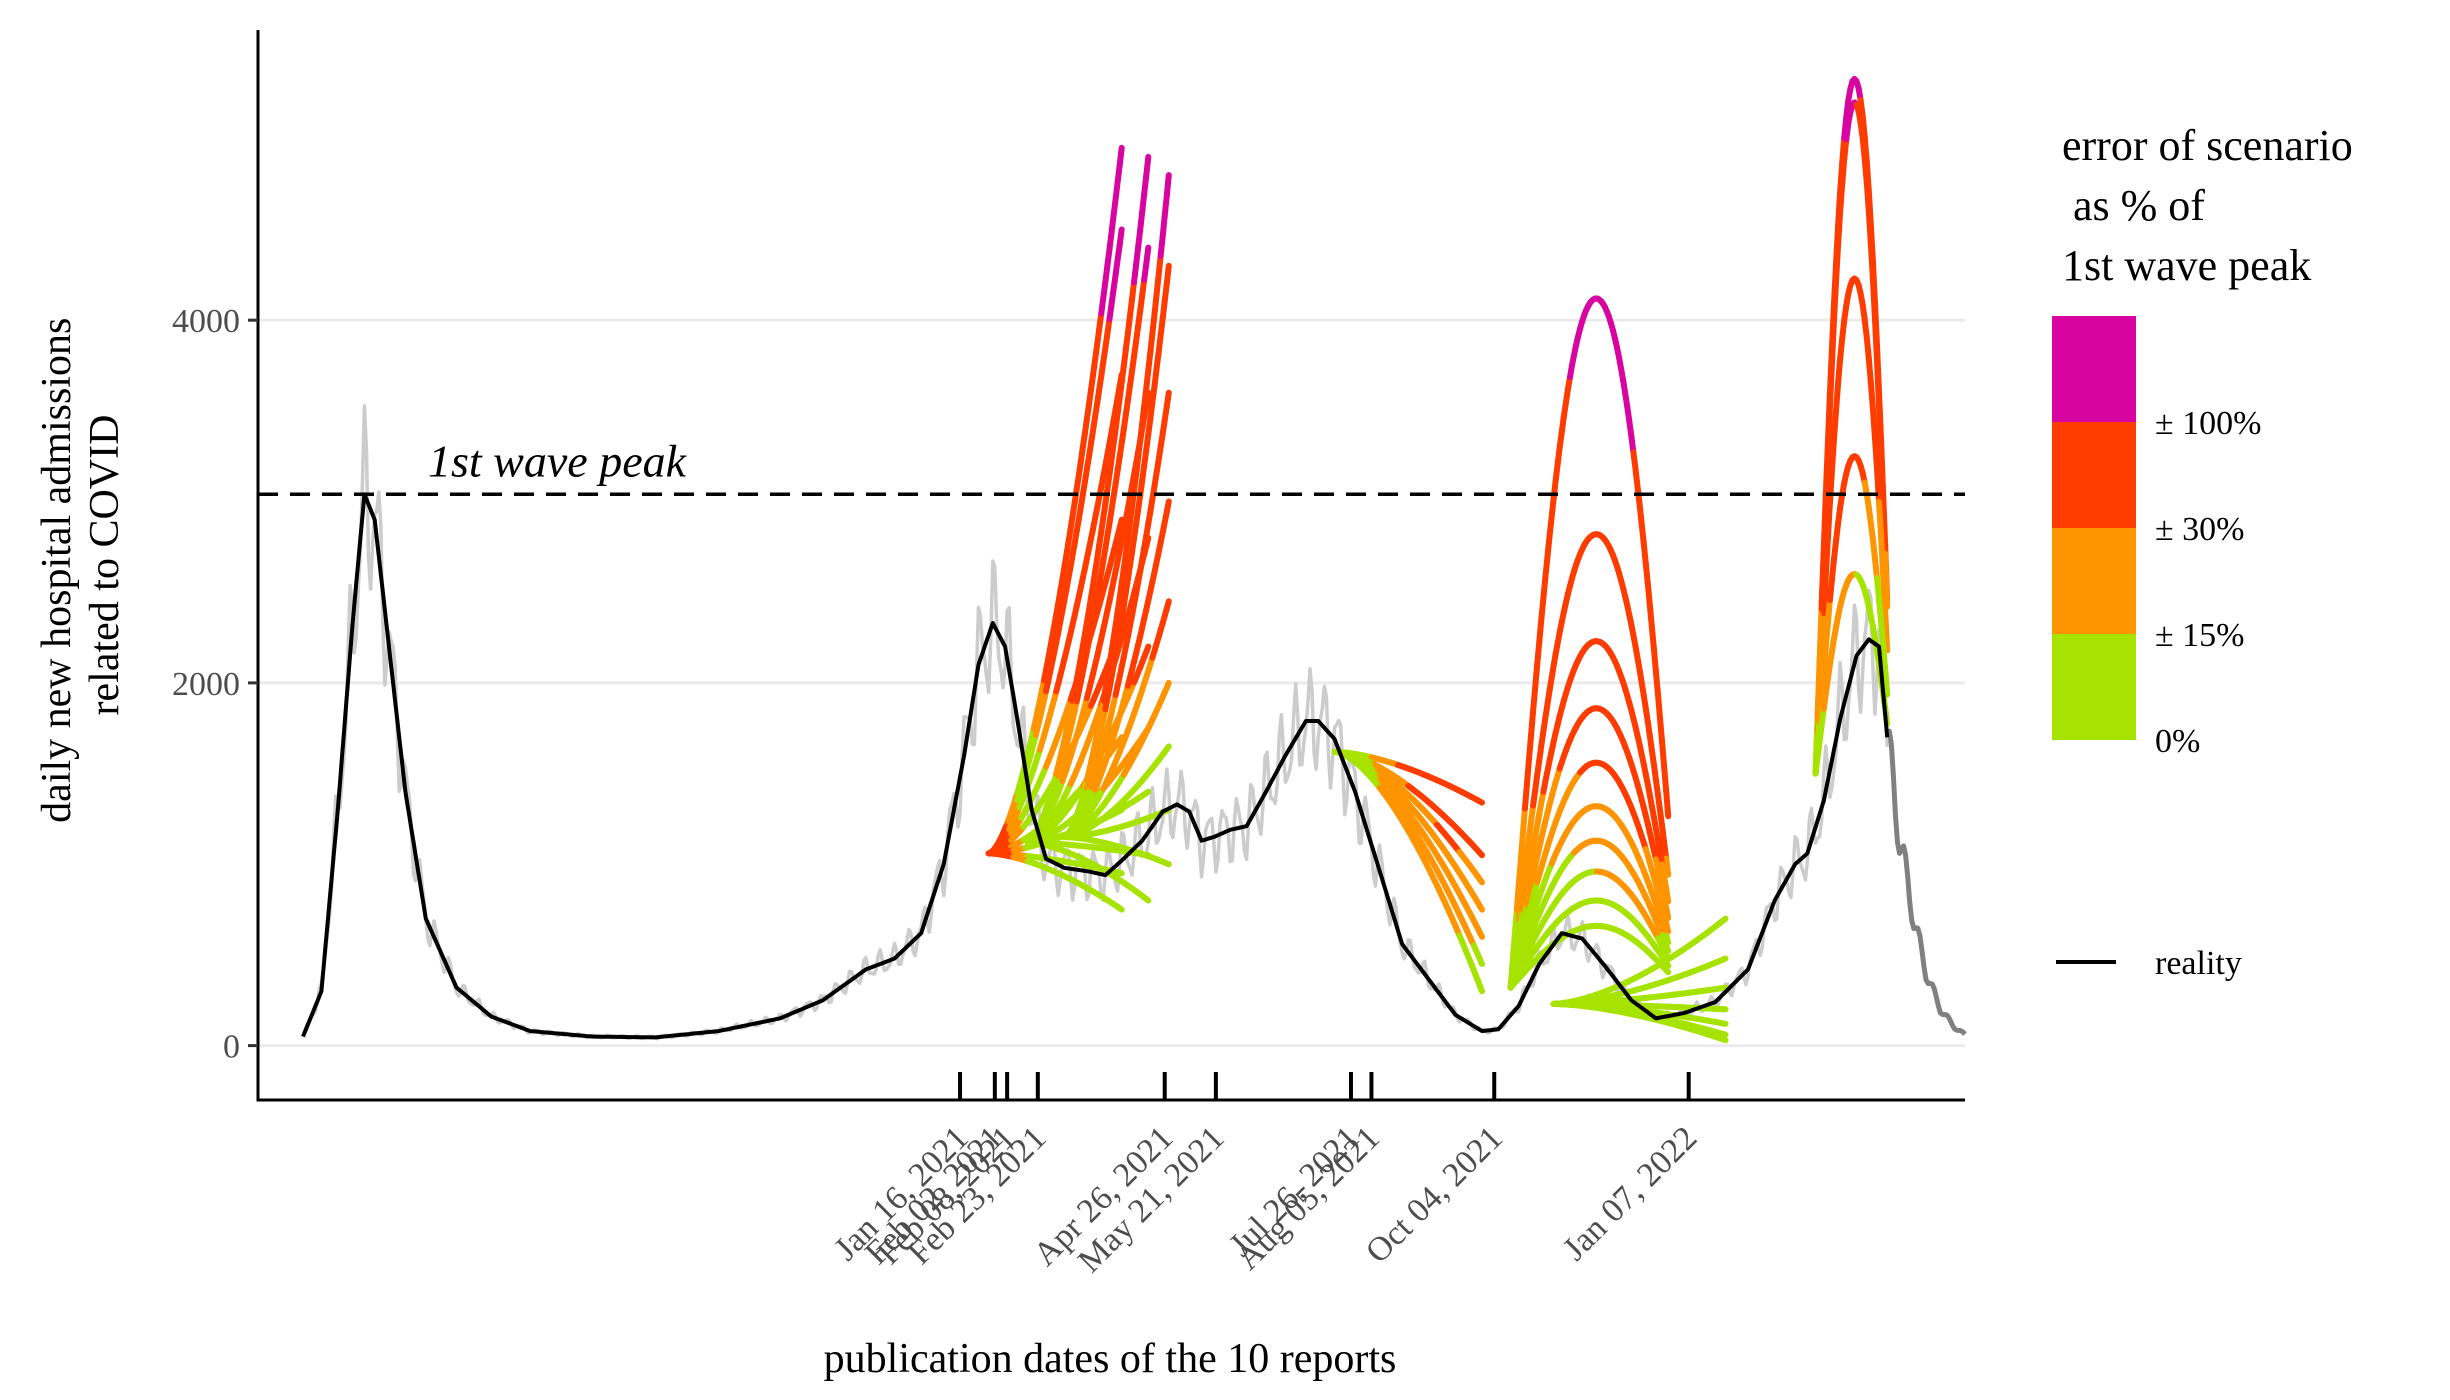 This screenshot has height=1400, width=2450. Describe the element at coordinates (2207, 145) in the screenshot. I see `legend-title-line-1: error of scenario` at that location.